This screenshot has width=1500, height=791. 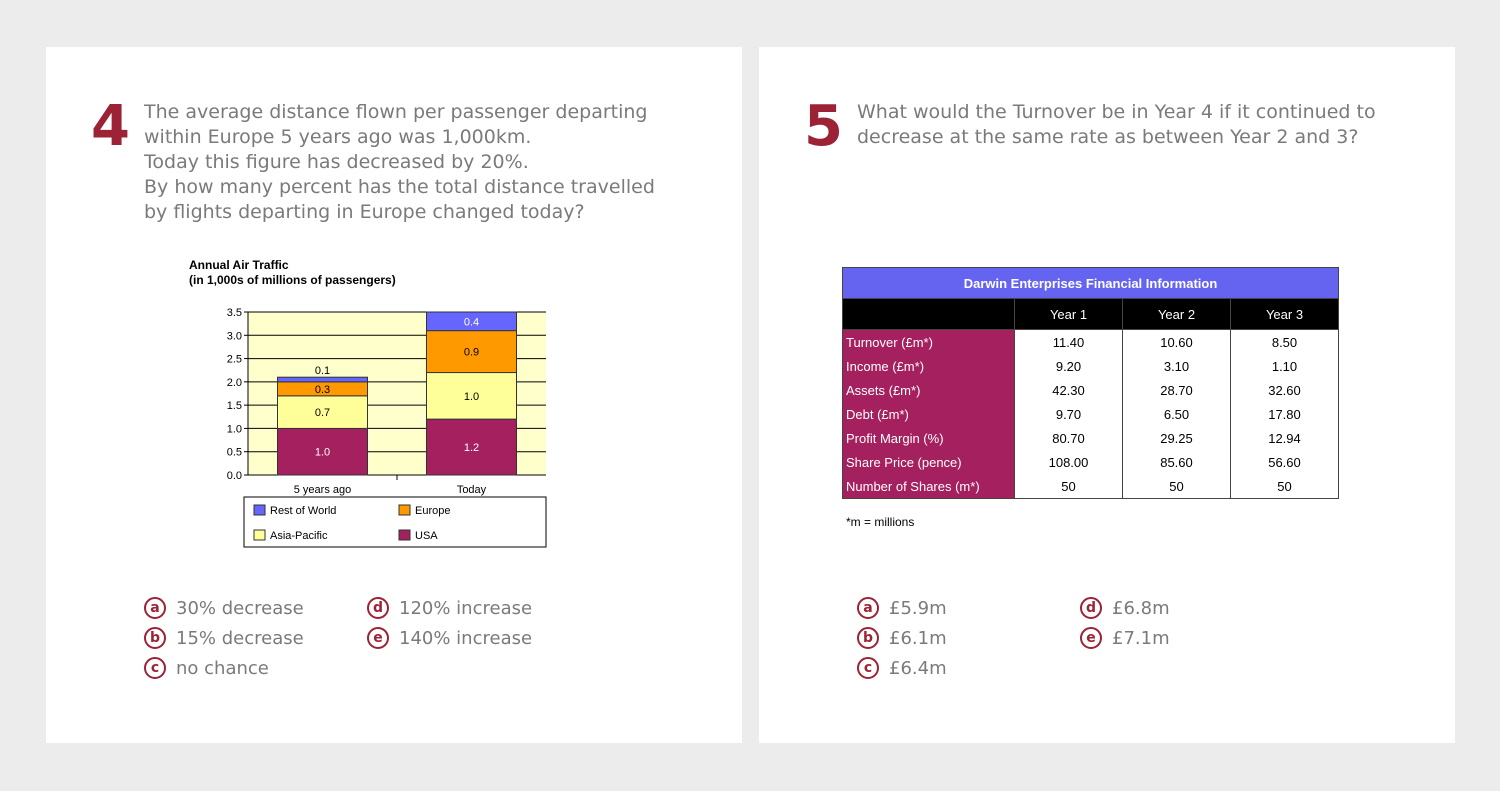 What do you see at coordinates (322, 390) in the screenshot?
I see `data-label: 0.3` at bounding box center [322, 390].